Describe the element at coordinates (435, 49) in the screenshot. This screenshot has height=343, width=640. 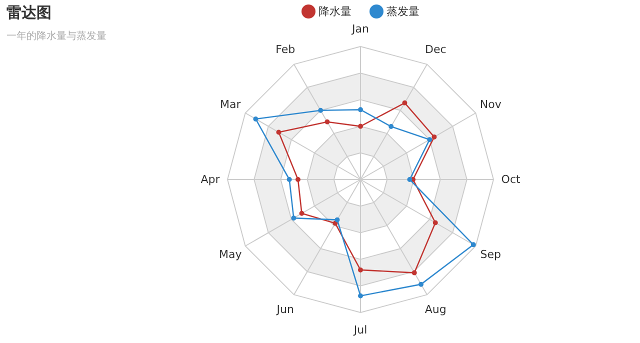
I see `spoke-label: Dec` at that location.